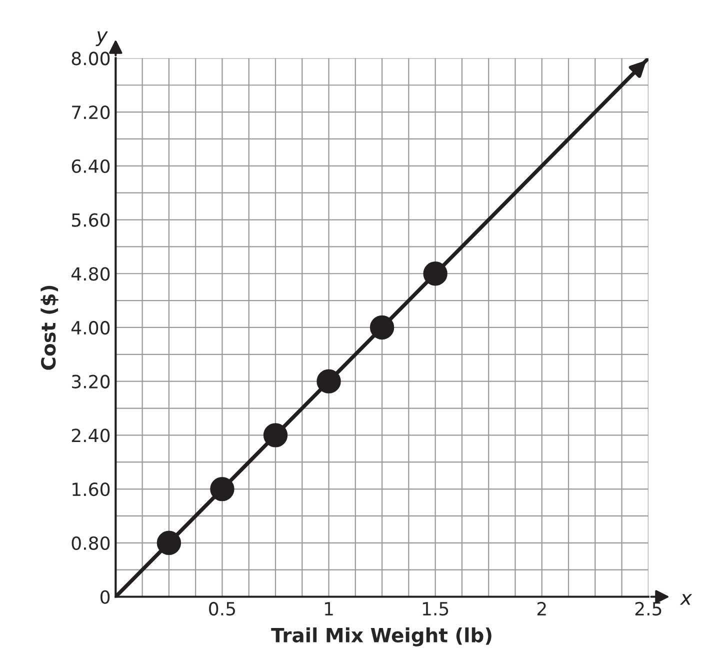 Image resolution: width=701 pixels, height=669 pixels. Describe the element at coordinates (91, 59) in the screenshot. I see `y-tick-label: 8.00` at that location.